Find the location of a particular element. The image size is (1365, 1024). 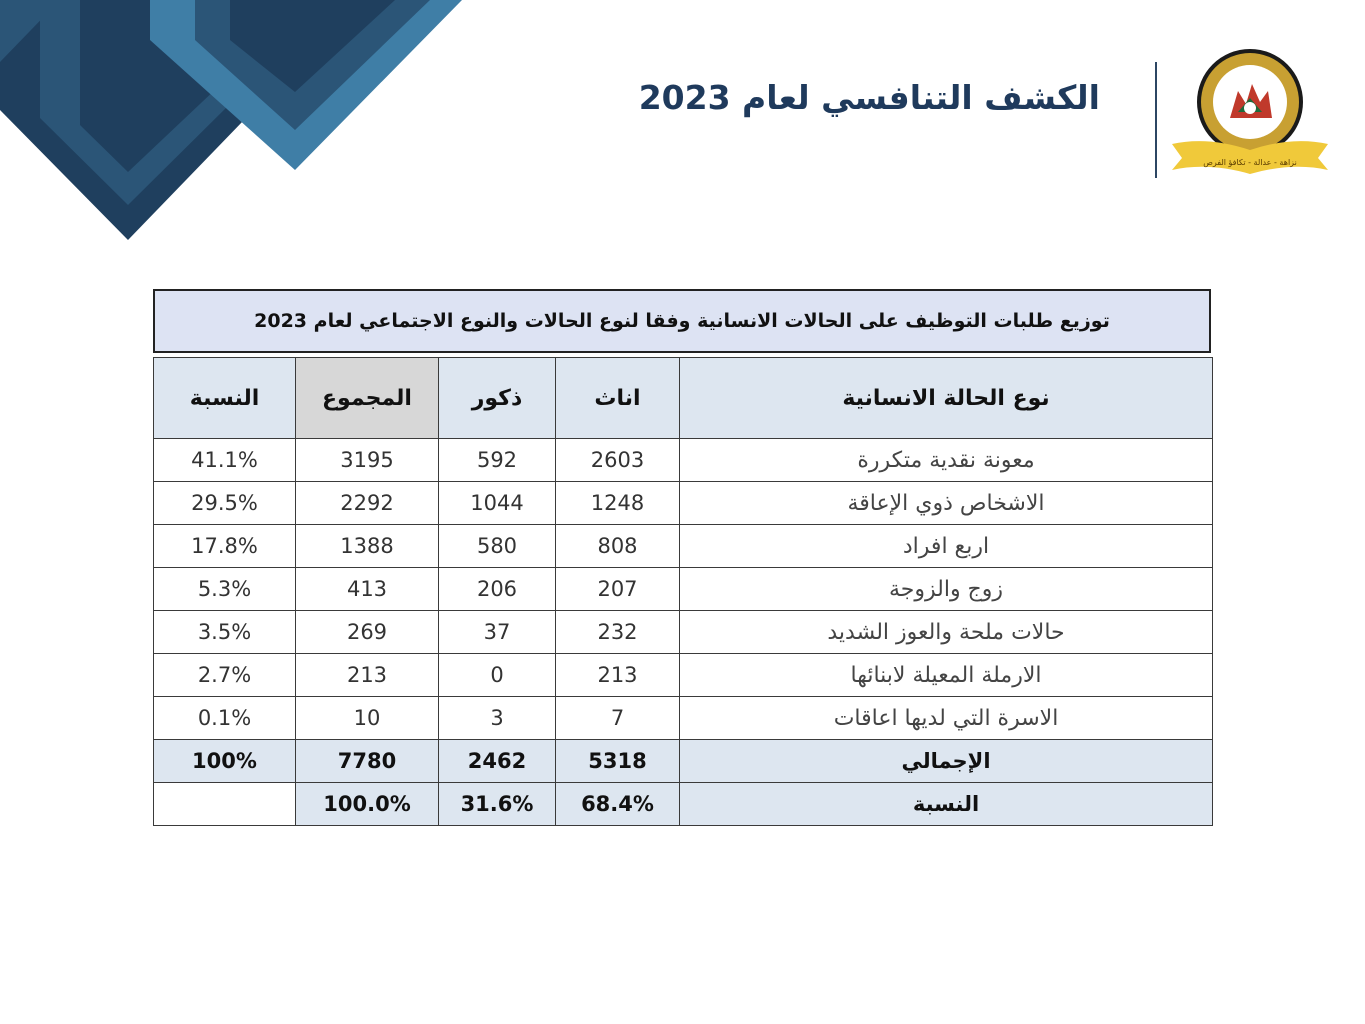

percent-cell: 2.7% is located at coordinates (224, 675).